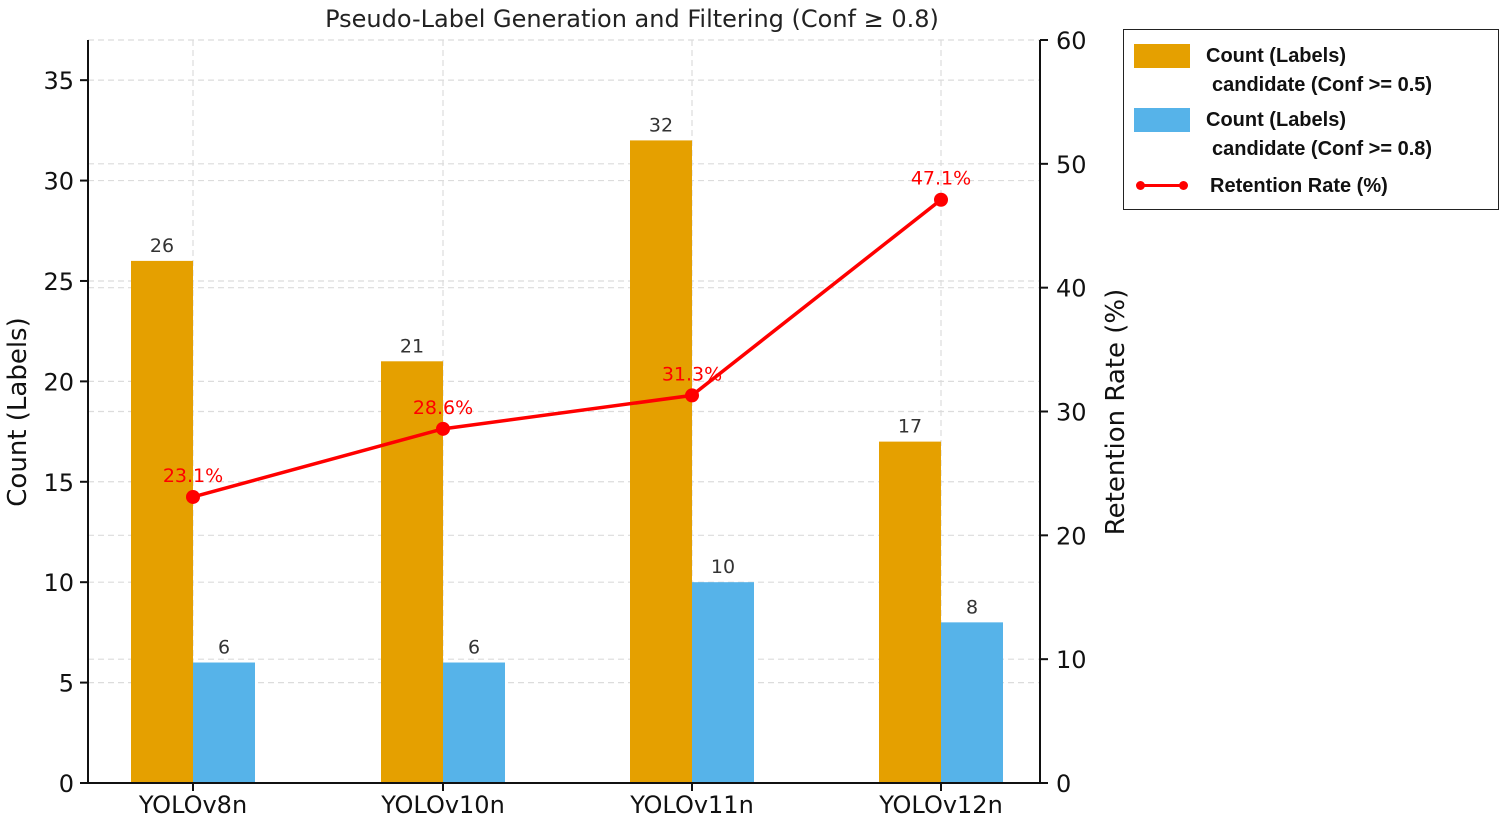 This screenshot has width=1505, height=817. Describe the element at coordinates (412, 346) in the screenshot. I see `bar-value-label: 21` at that location.